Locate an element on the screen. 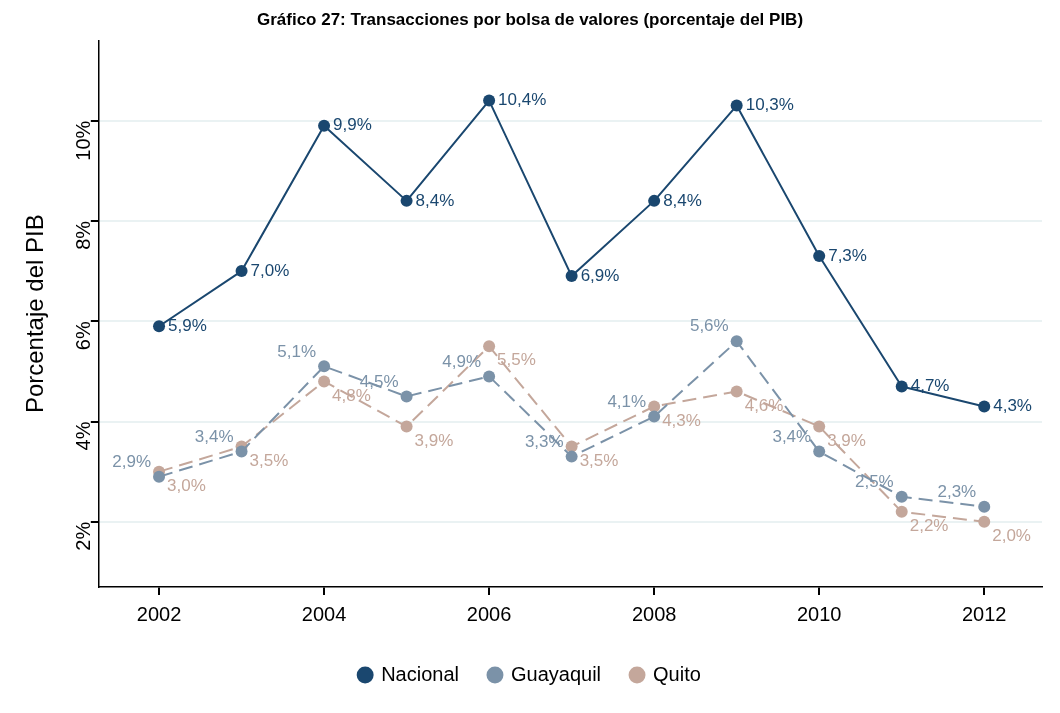  x-tick-label: 2008 is located at coordinates (654, 613).